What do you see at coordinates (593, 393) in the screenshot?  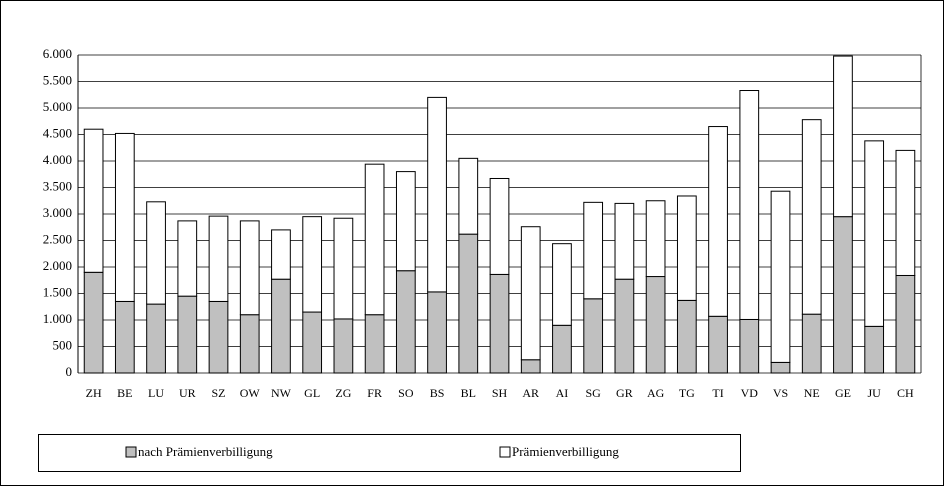 I see `x-tick-label: SG` at bounding box center [593, 393].